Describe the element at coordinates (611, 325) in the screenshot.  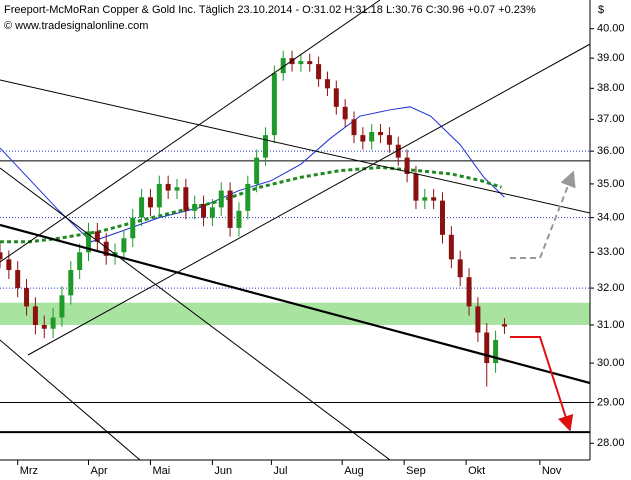
I see `y-tick-label: 31.00` at that location.